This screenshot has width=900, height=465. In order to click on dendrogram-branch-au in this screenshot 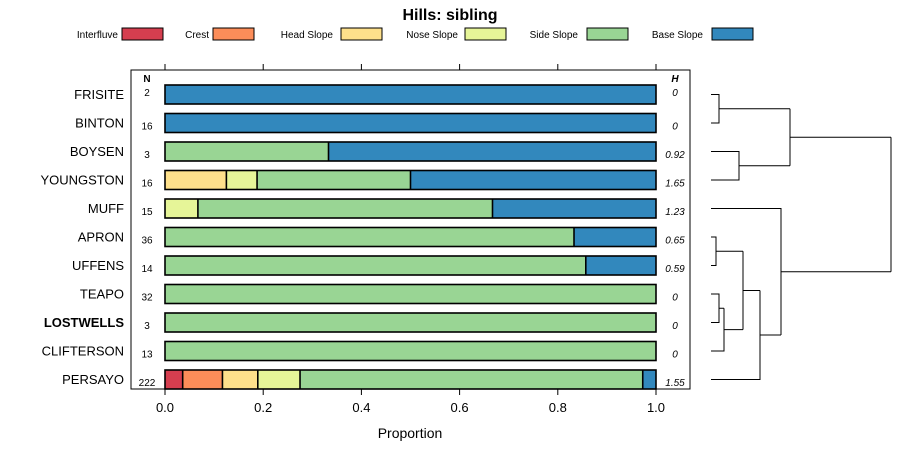, I will do `click(714, 251)`.